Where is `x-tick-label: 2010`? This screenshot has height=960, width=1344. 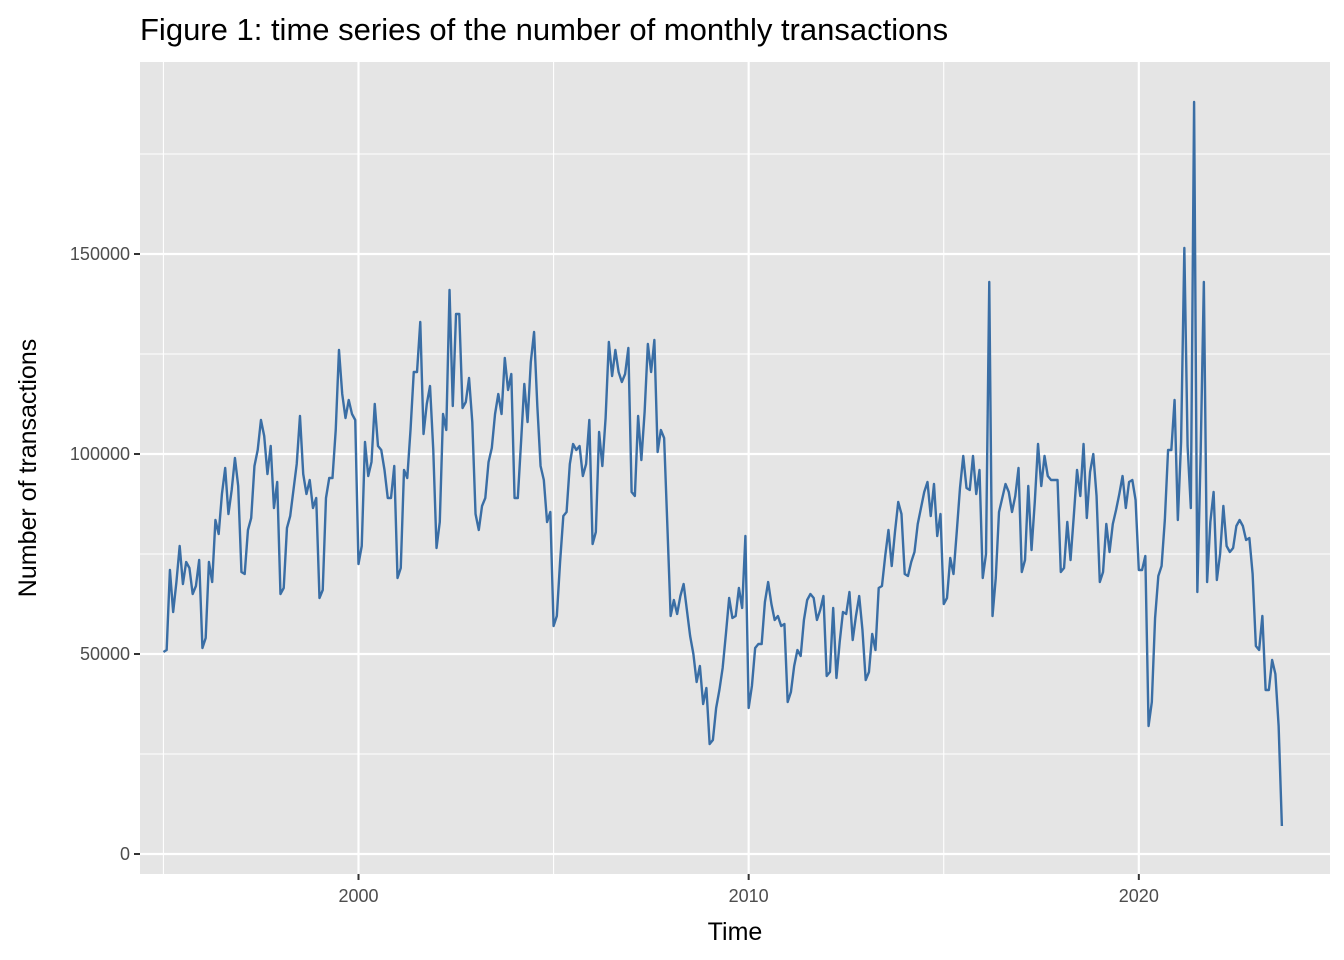
x-tick-label: 2010 is located at coordinates (749, 896).